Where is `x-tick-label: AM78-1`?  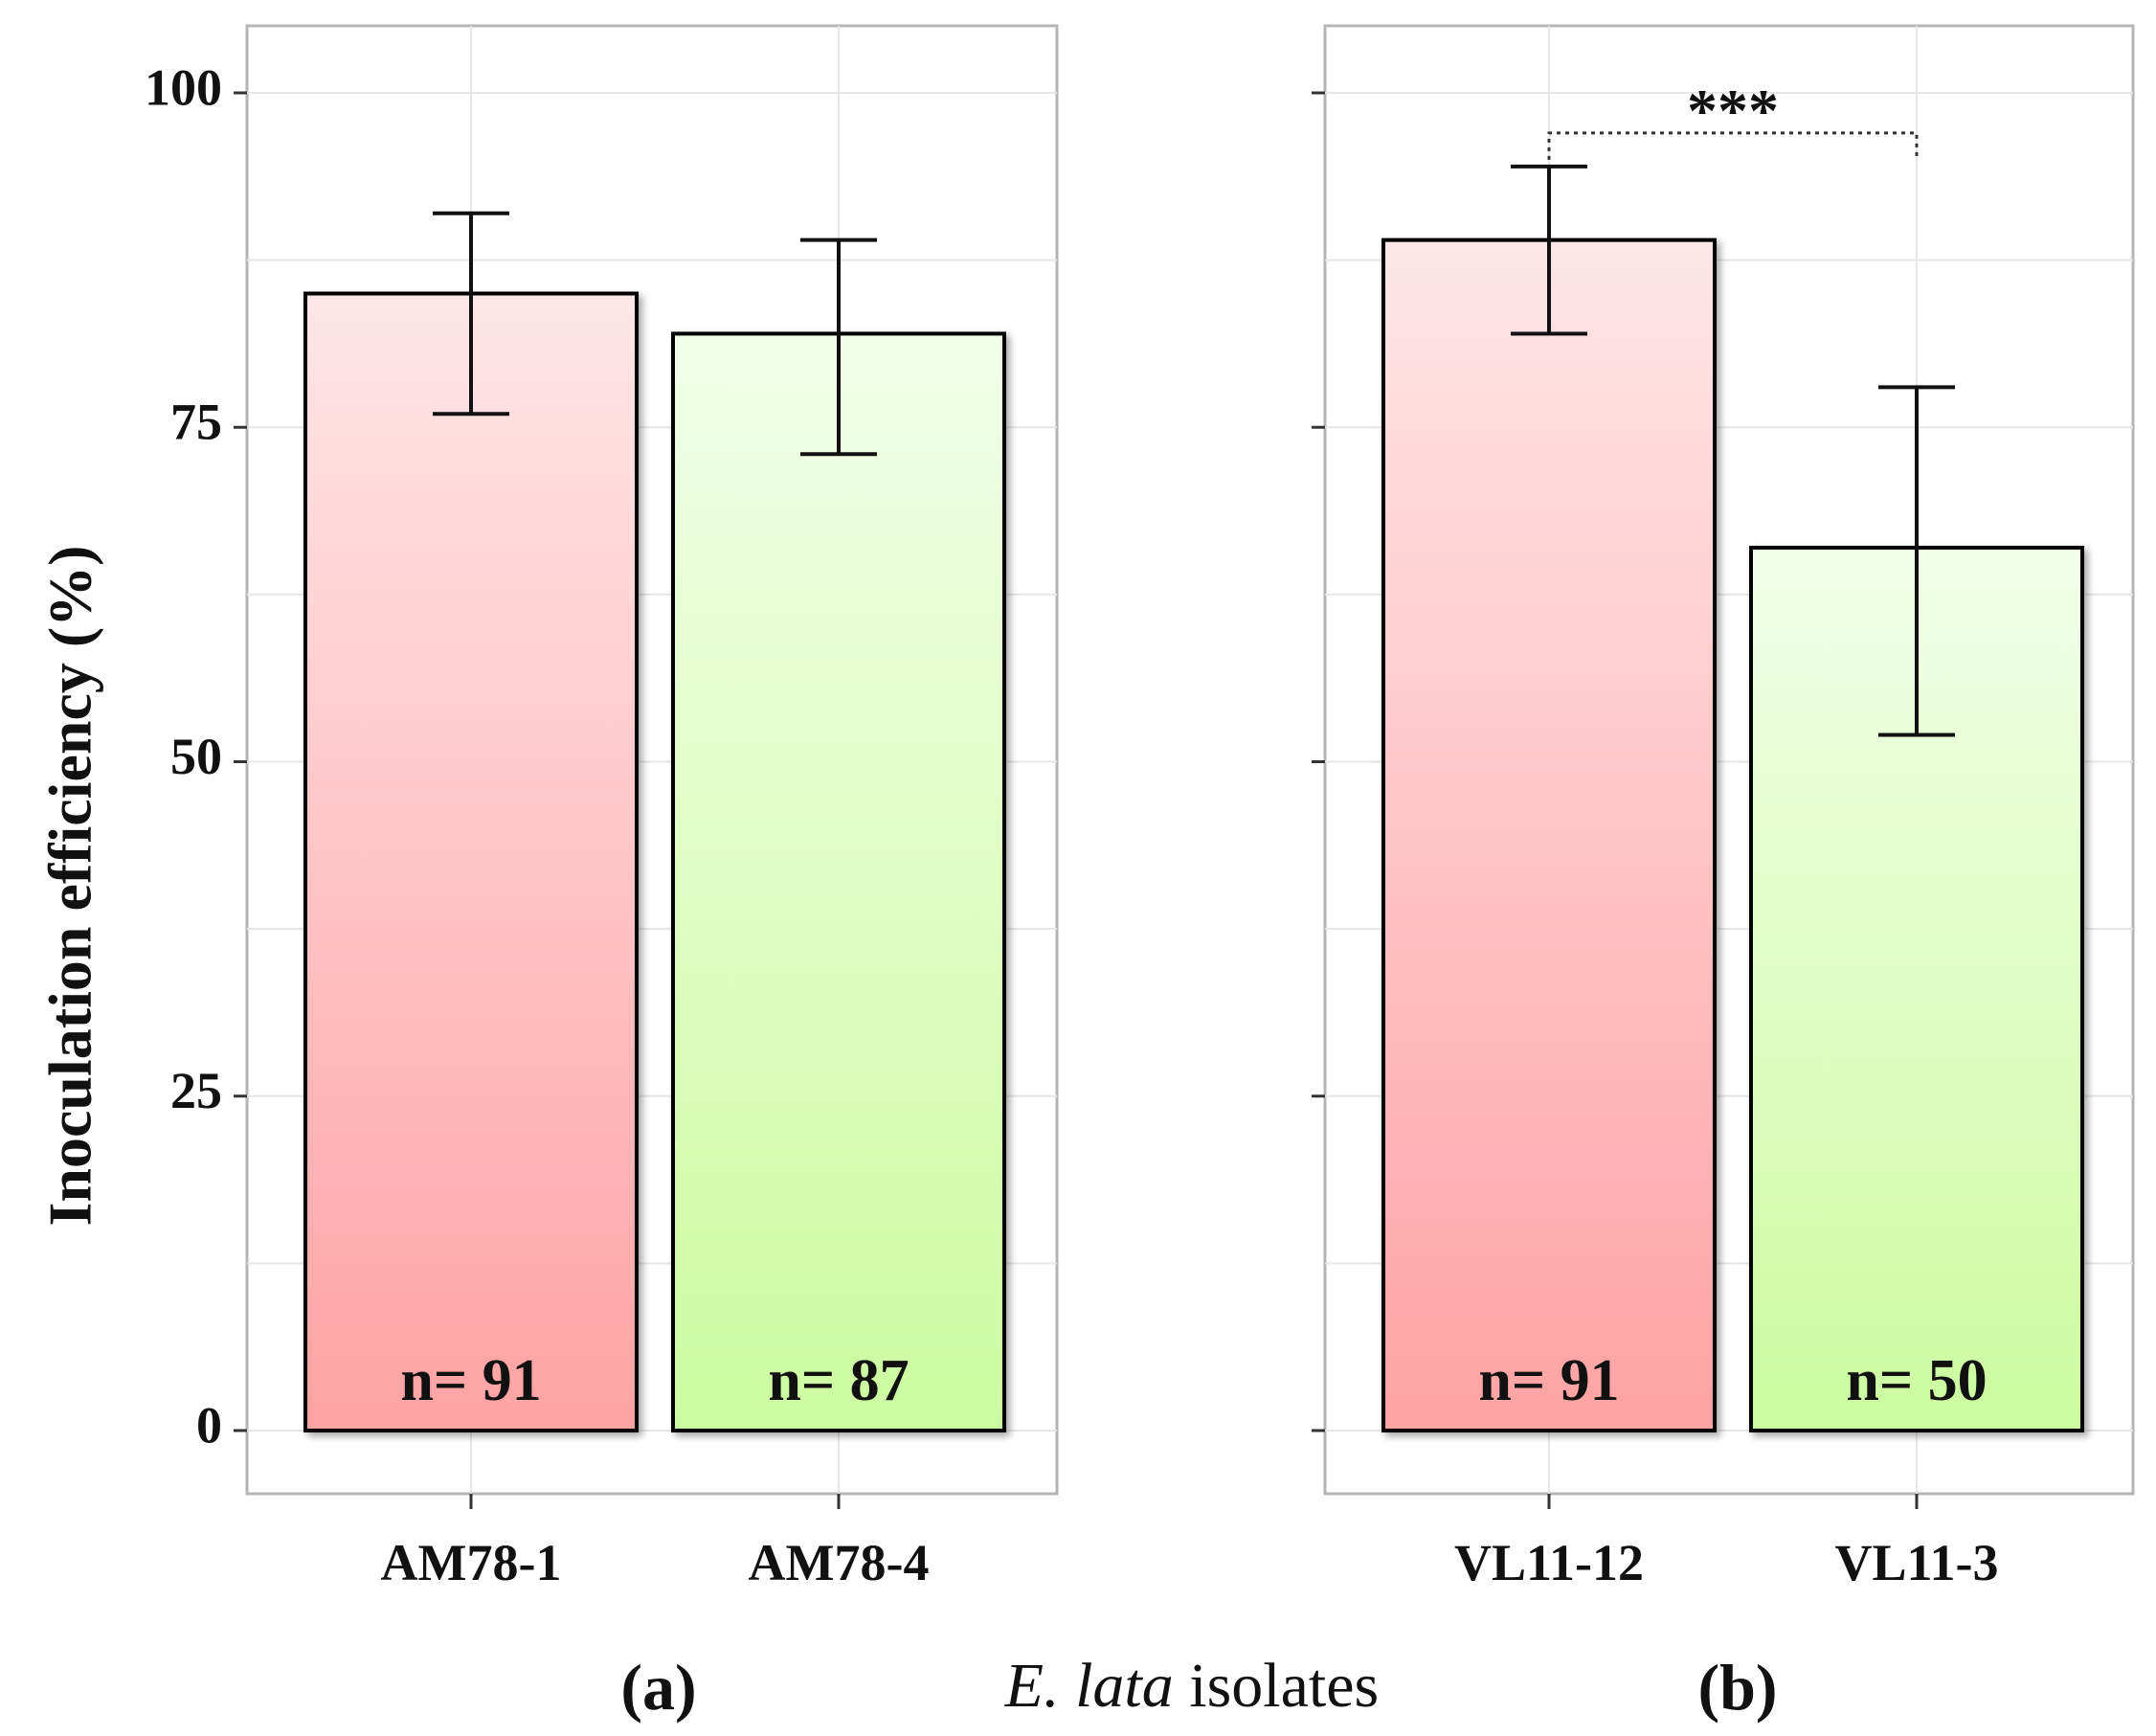 x-tick-label: AM78-1 is located at coordinates (471, 1562).